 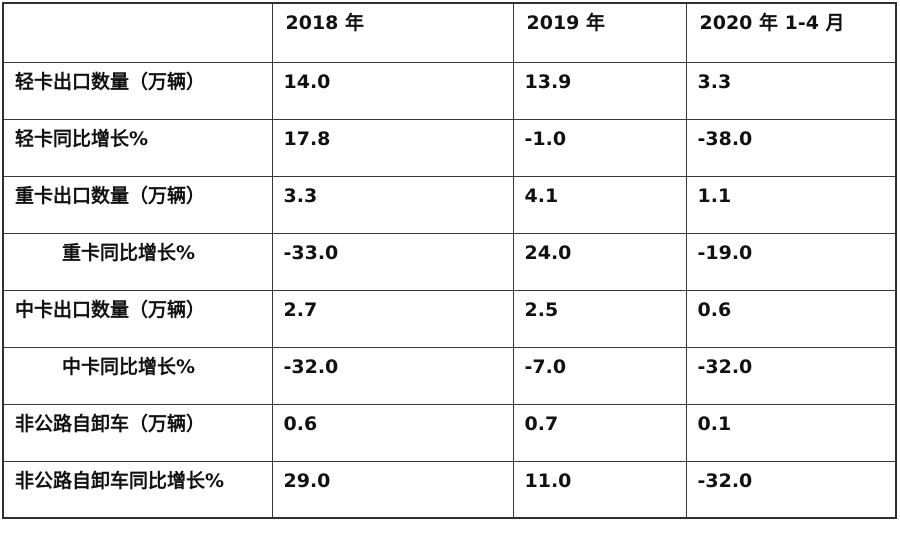 What do you see at coordinates (137, 261) in the screenshot?
I see `row-label: 重卡同比增长%` at bounding box center [137, 261].